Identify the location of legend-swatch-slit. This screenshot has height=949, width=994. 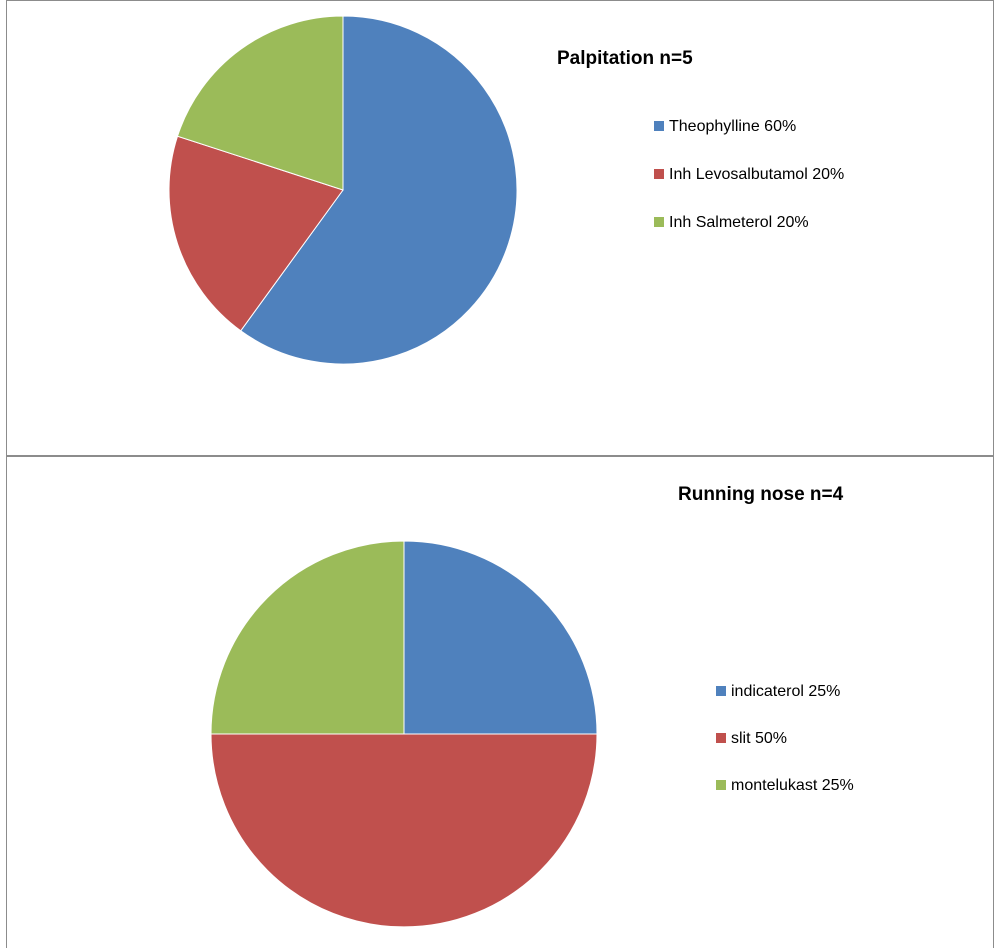
(721, 738).